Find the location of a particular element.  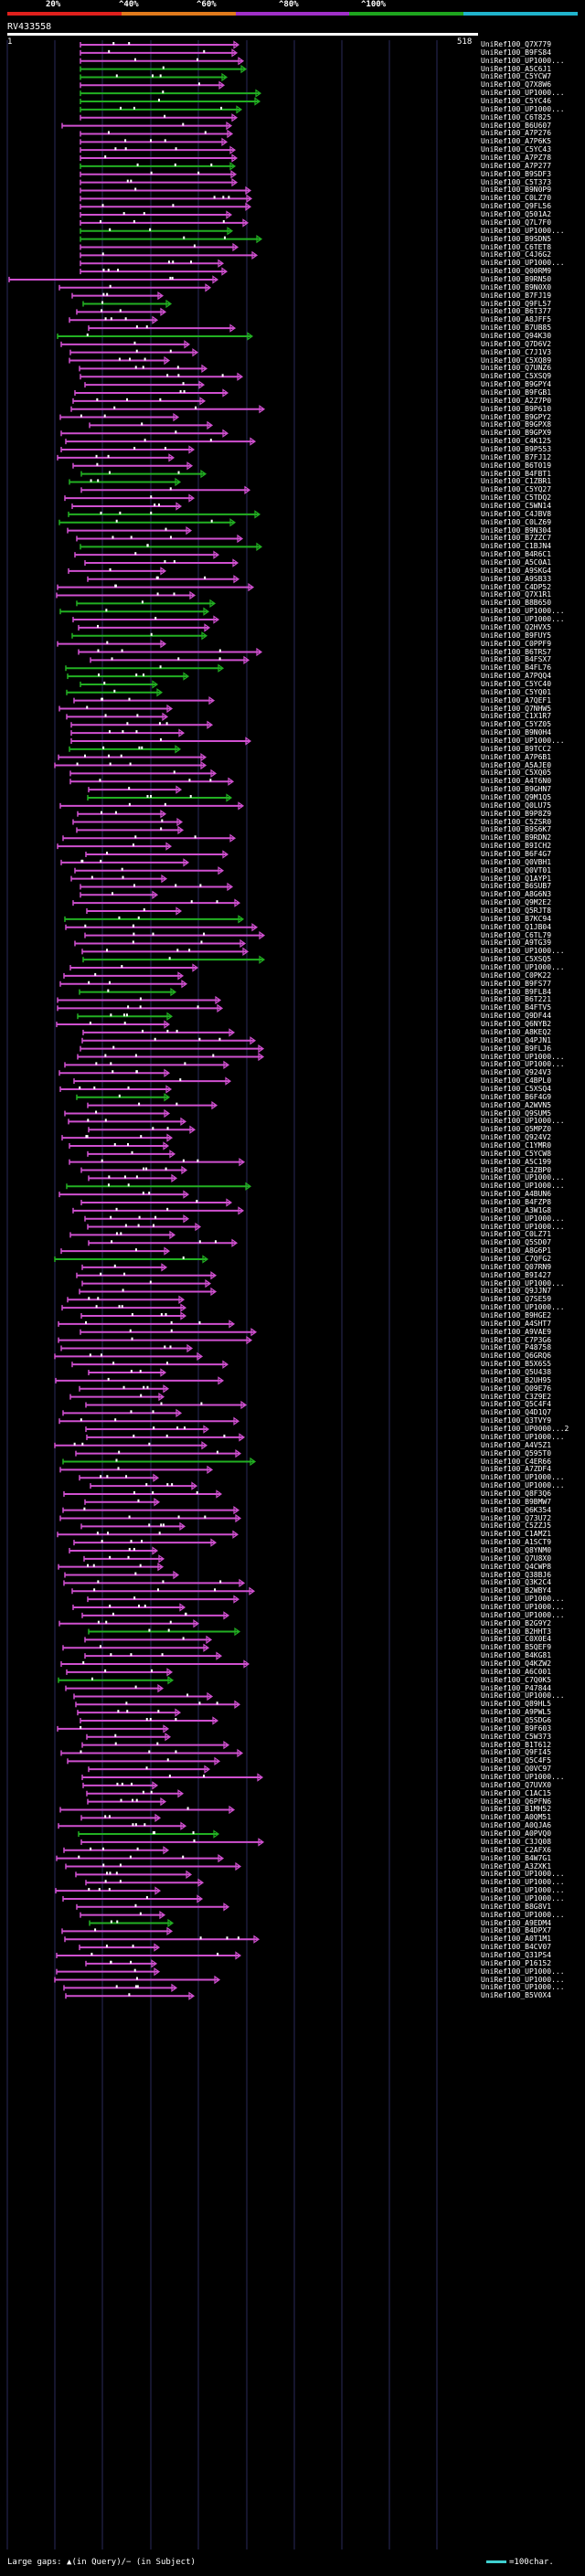

hit-label: UniRef100_B4FSX7 is located at coordinates (516, 659).